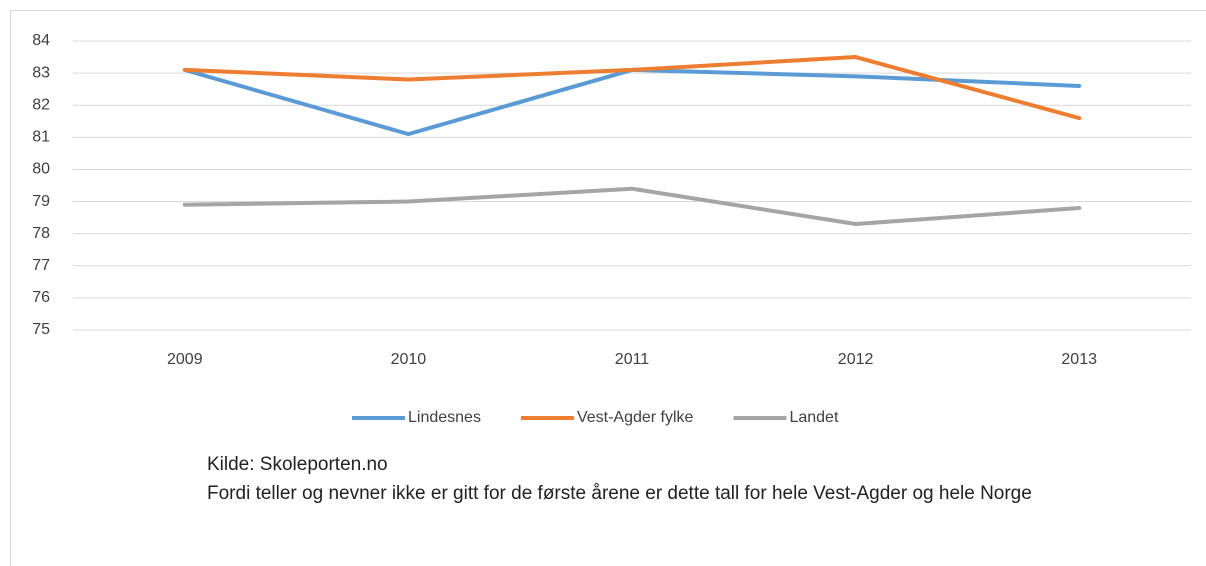  I want to click on y-tick-label: 76, so click(41, 297).